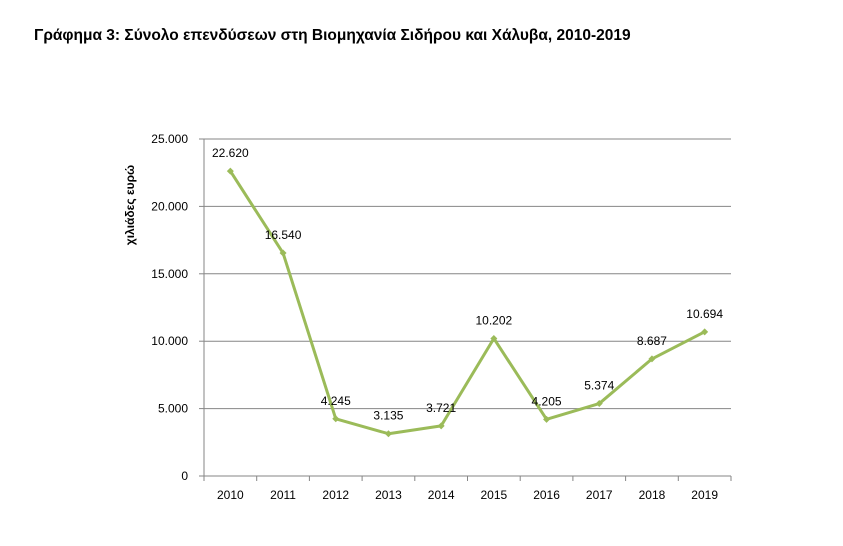  What do you see at coordinates (704, 314) in the screenshot?
I see `data-label: 10.694` at bounding box center [704, 314].